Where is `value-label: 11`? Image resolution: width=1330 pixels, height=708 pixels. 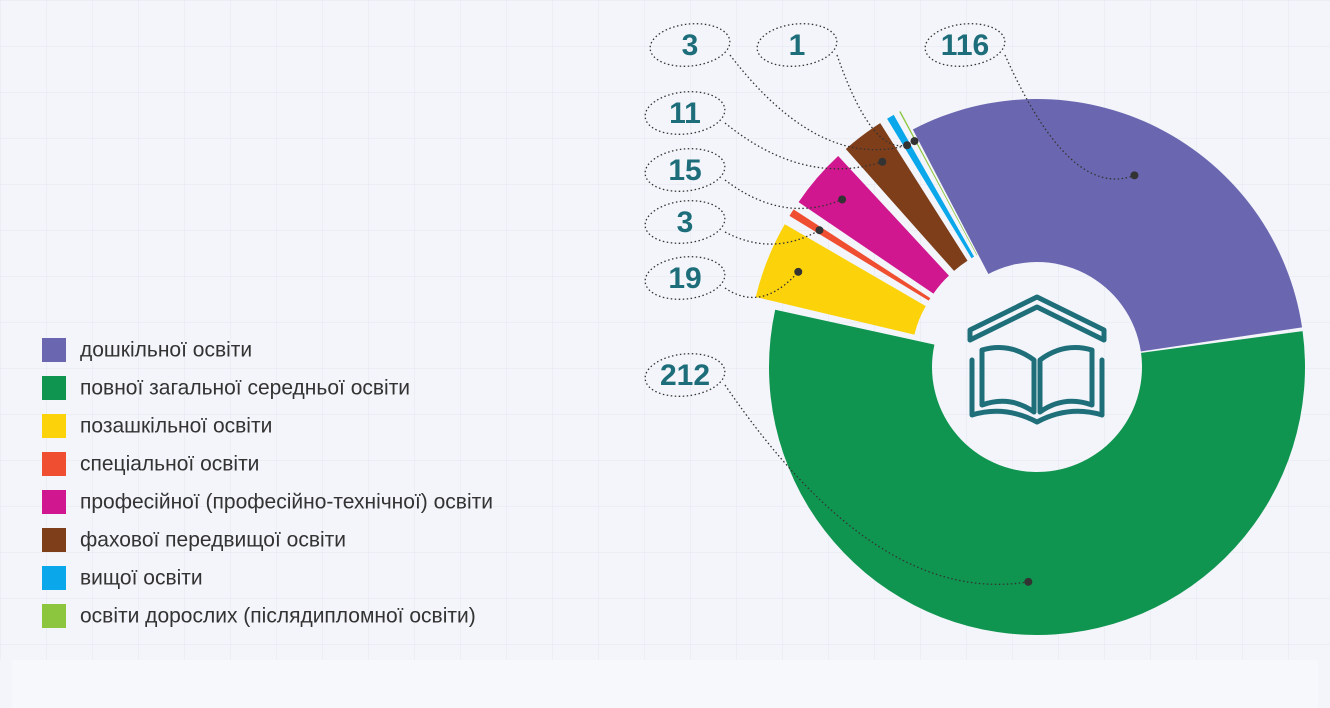 value-label: 11 is located at coordinates (685, 113).